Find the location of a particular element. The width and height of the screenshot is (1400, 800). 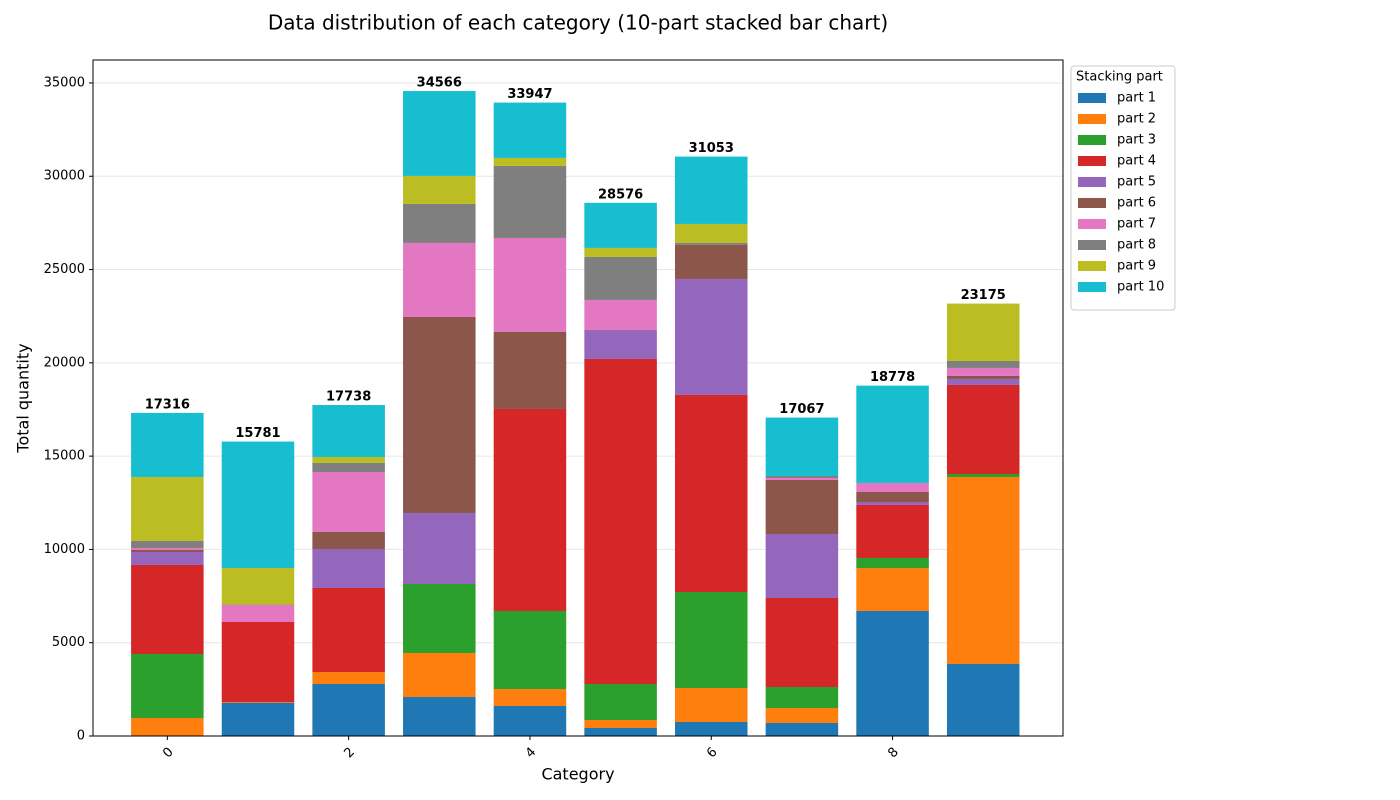

legend-label: part 10 is located at coordinates (1140, 287).